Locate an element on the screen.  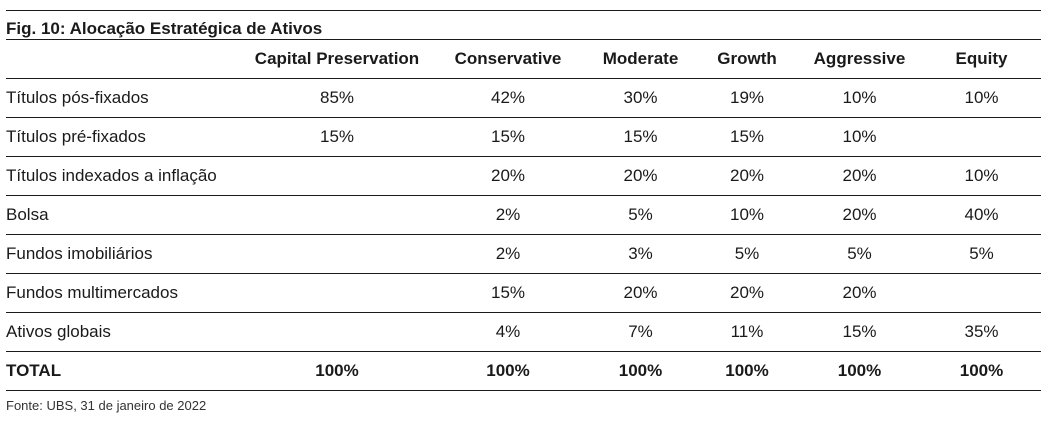
row-label: Títulos pré-fixados is located at coordinates (124, 137).